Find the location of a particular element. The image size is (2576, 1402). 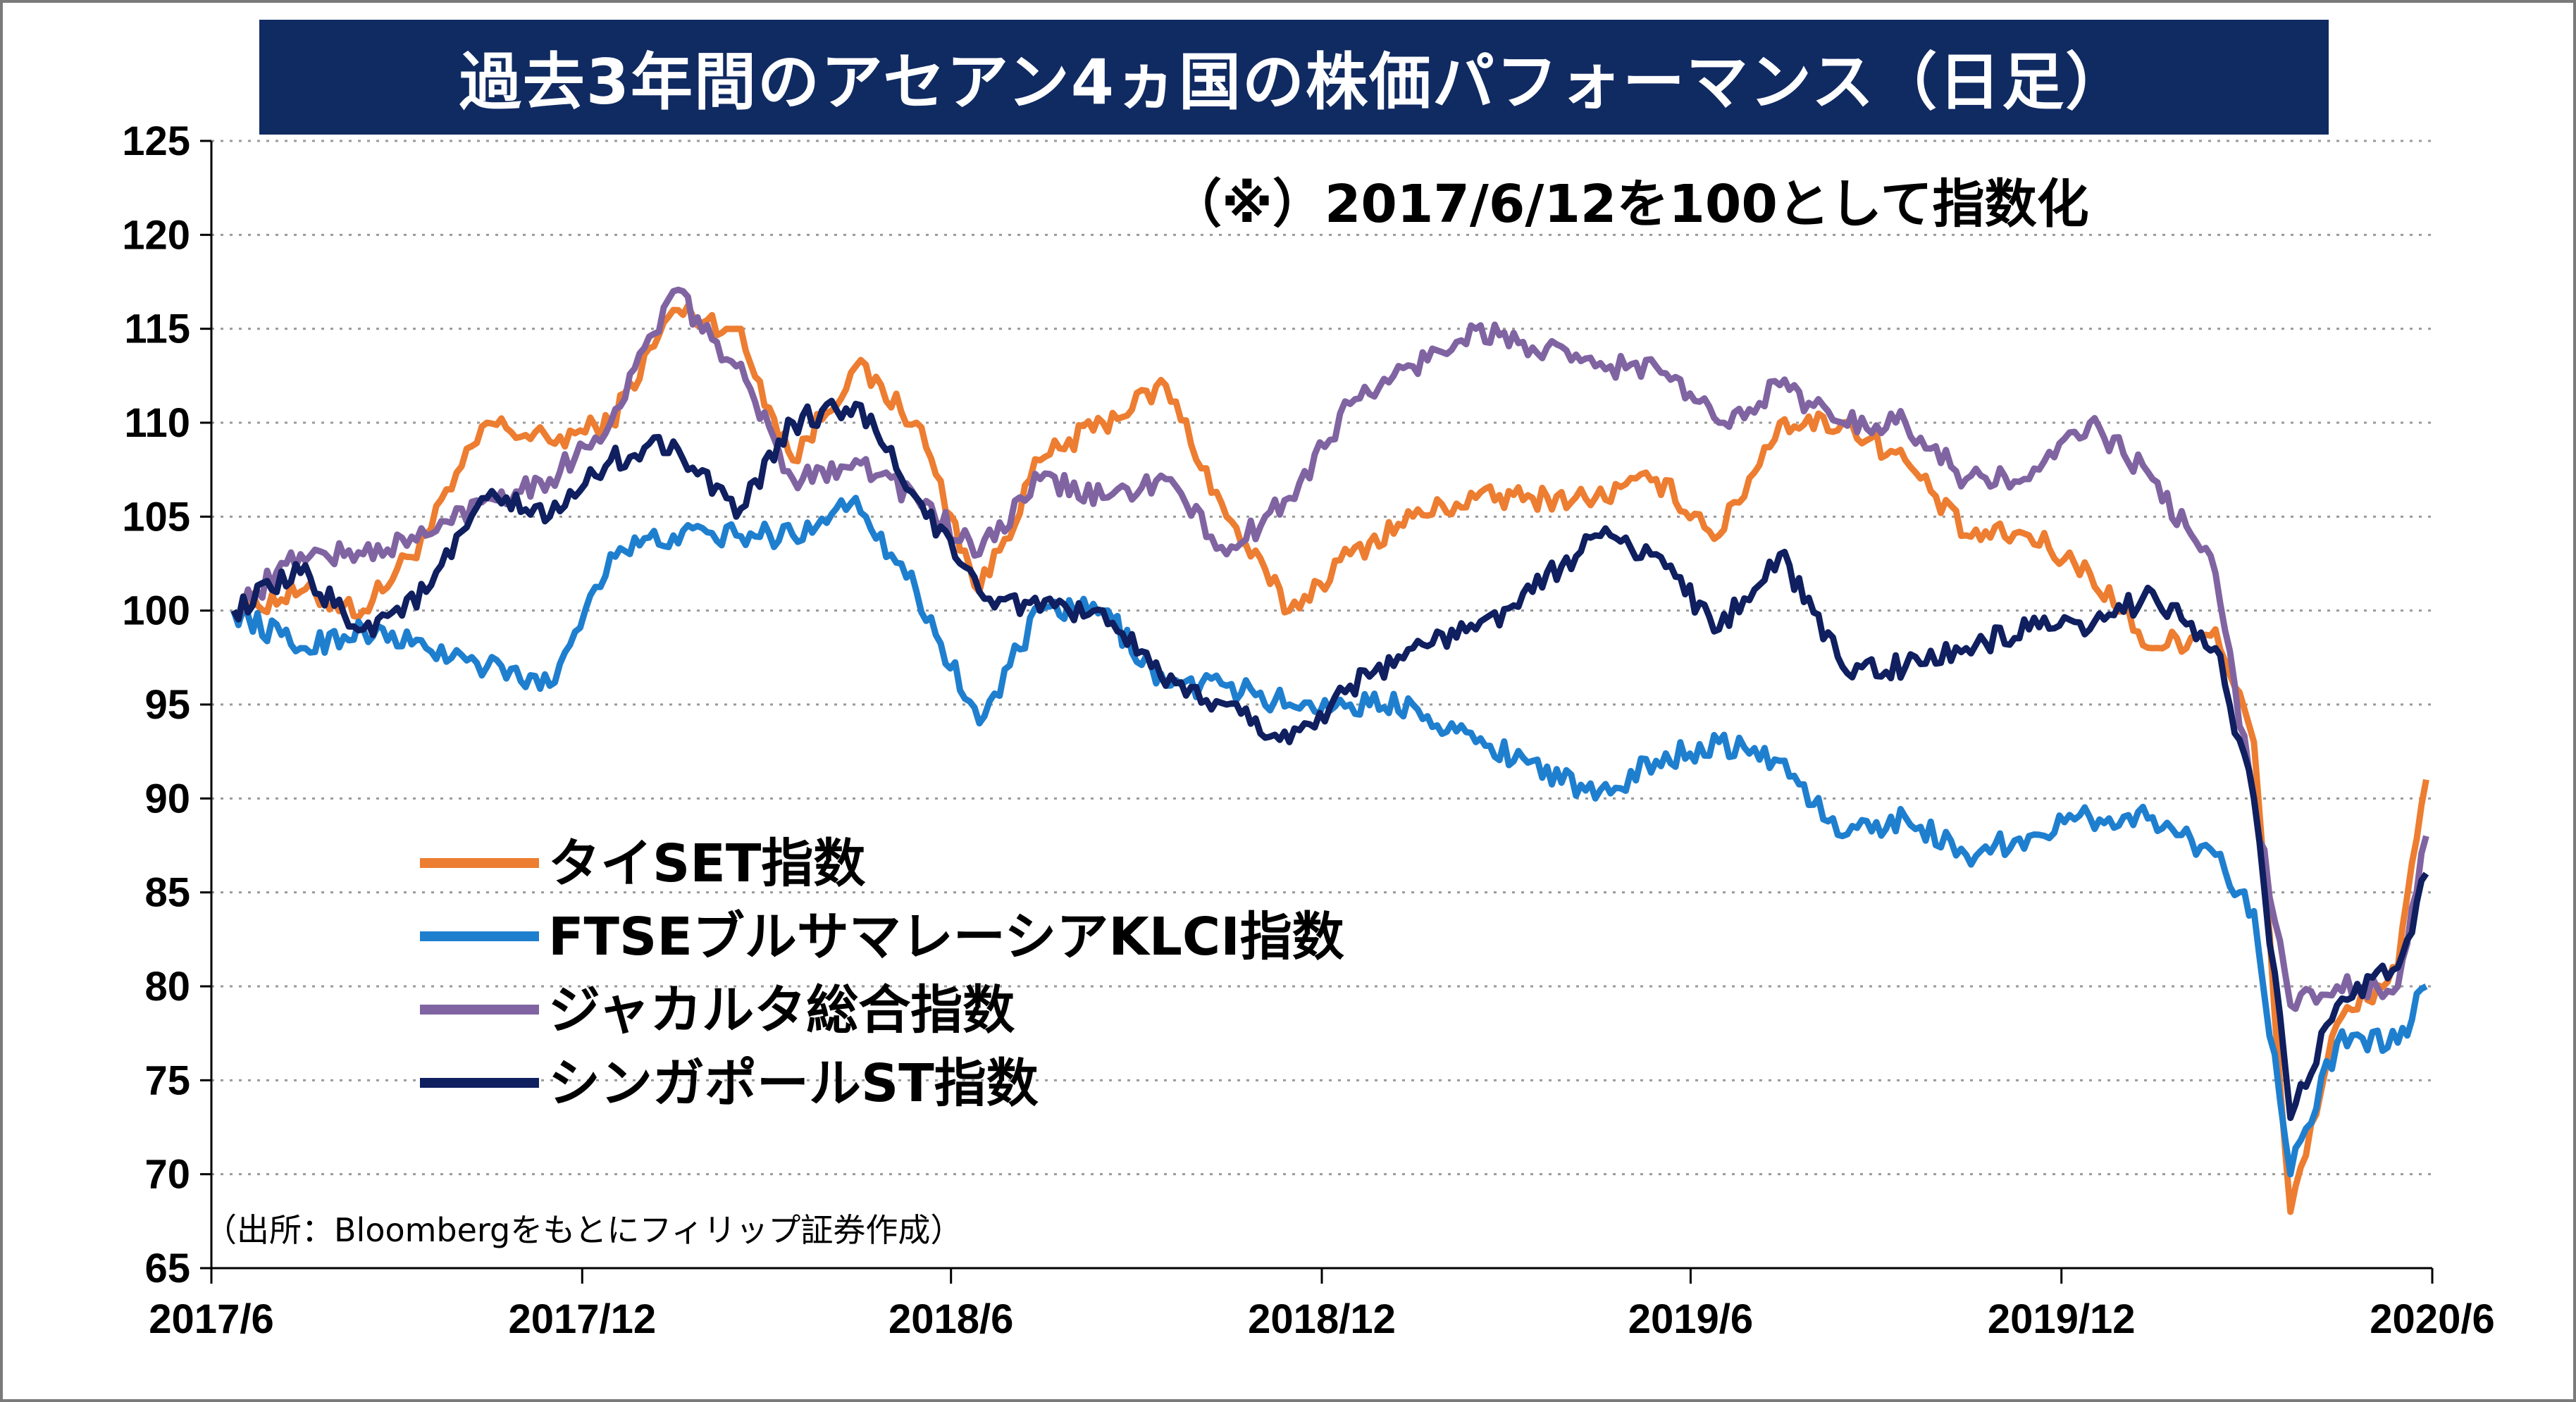

x-tick-label: 2018/12 is located at coordinates (1322, 1319).